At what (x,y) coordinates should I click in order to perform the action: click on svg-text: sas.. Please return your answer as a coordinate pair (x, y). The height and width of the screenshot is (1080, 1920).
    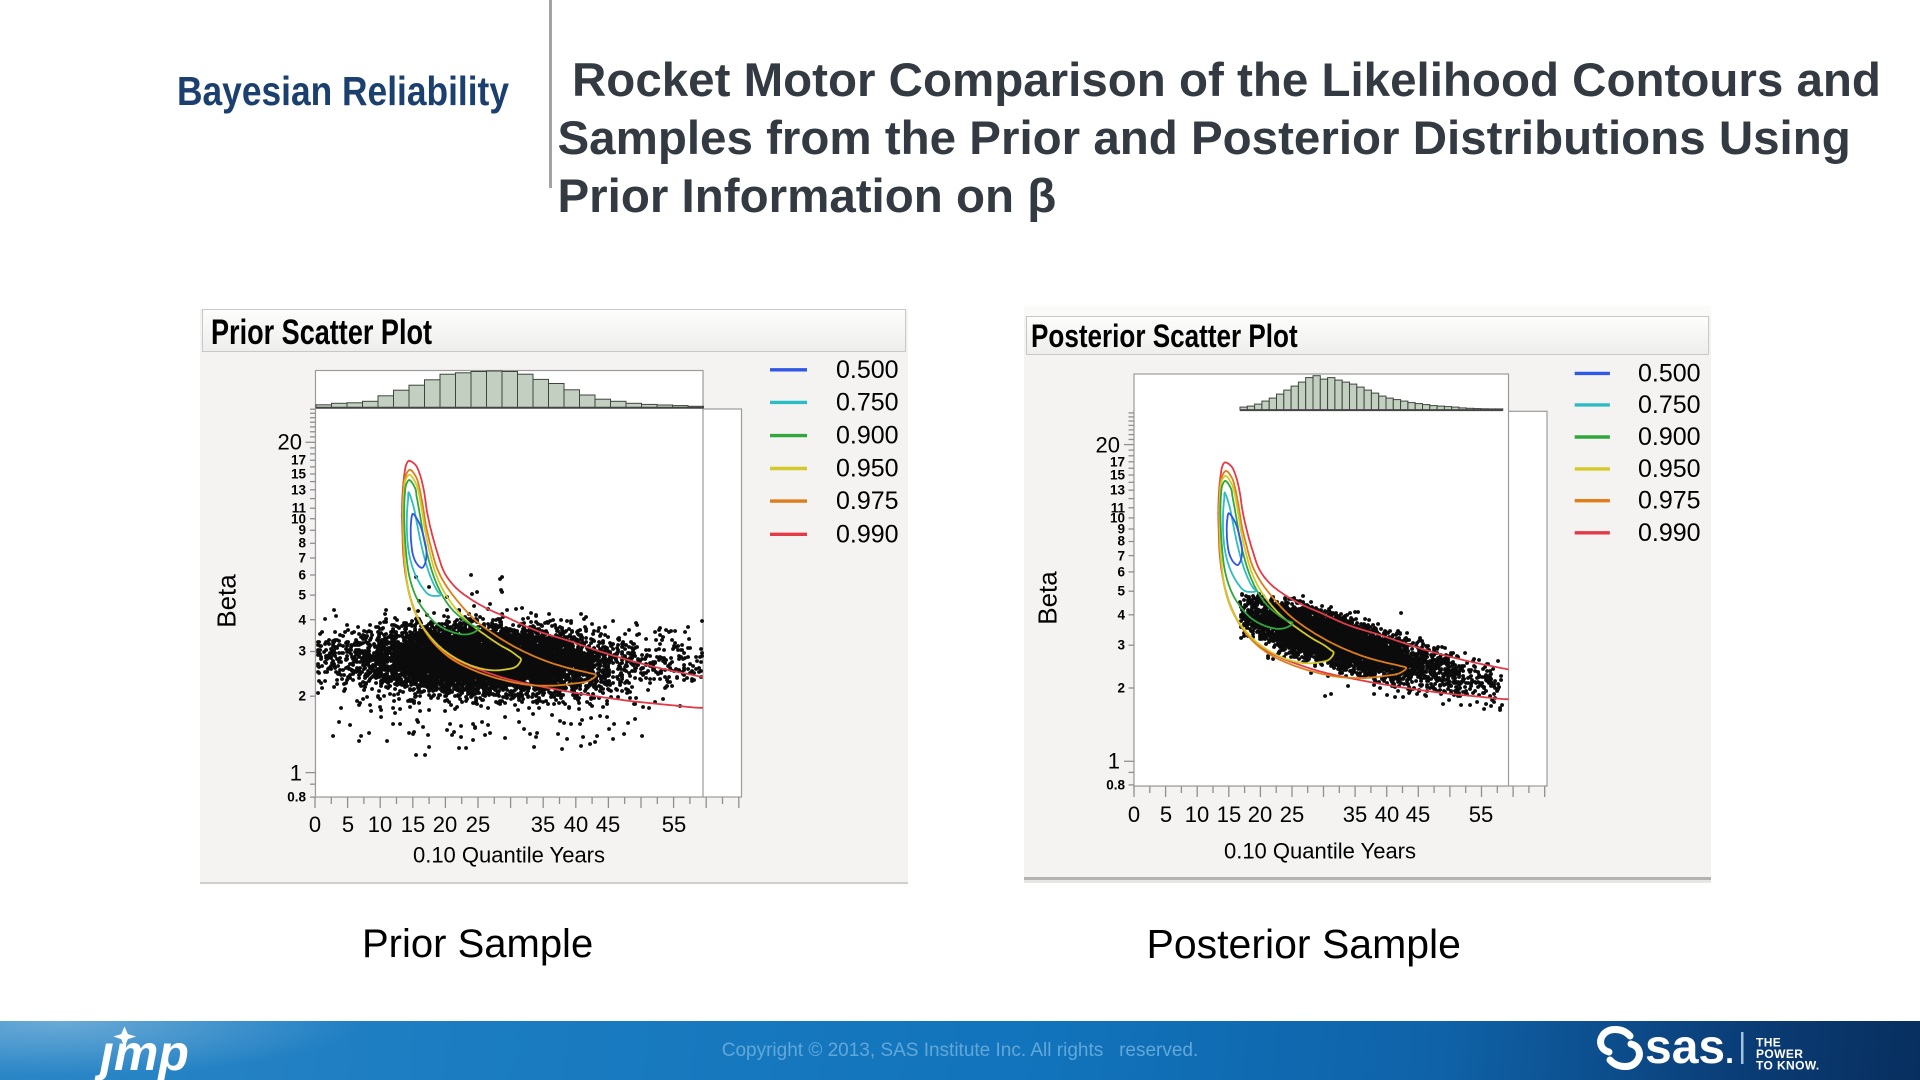
    Looking at the image, I should click on (1689, 1047).